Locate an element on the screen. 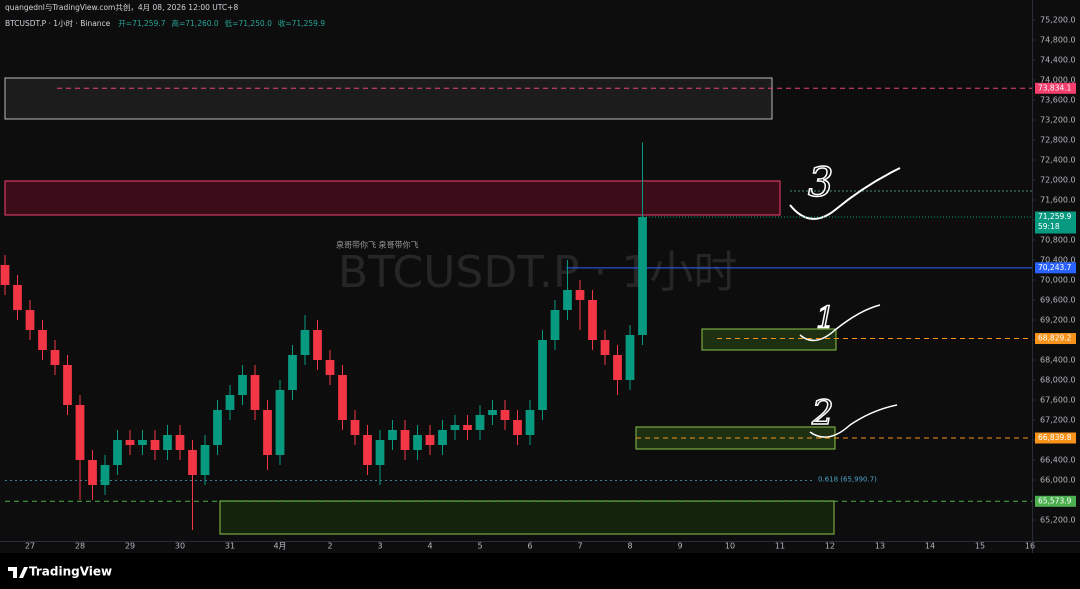 This screenshot has height=589, width=1080. price-label: 68,829.2 is located at coordinates (1055, 338).